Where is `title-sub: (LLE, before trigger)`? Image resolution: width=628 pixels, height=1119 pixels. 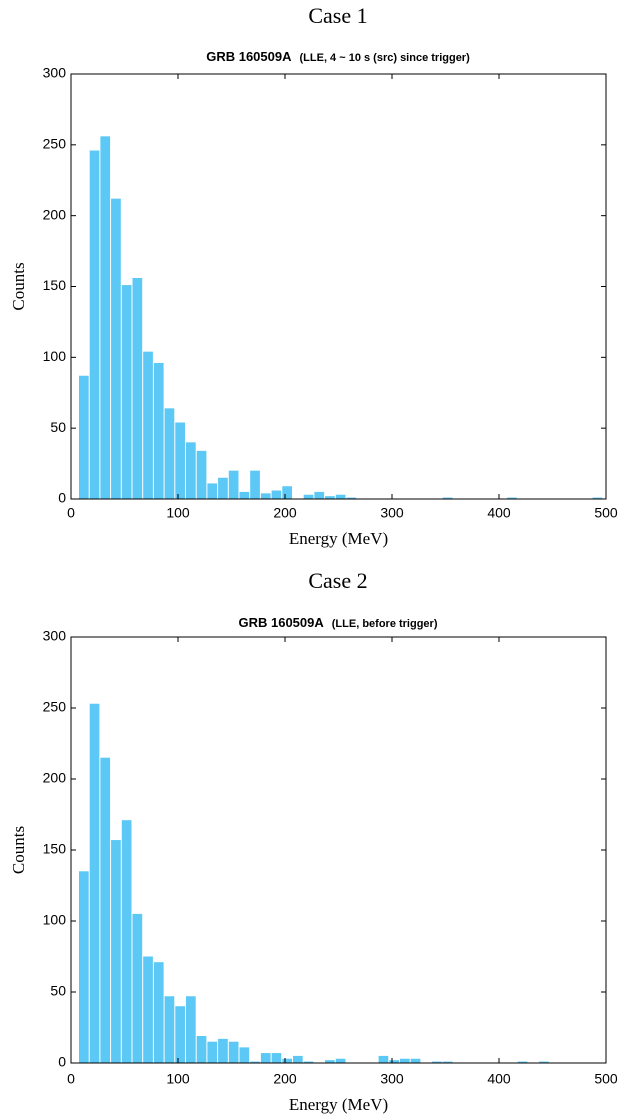
title-sub: (LLE, before trigger) is located at coordinates (385, 624).